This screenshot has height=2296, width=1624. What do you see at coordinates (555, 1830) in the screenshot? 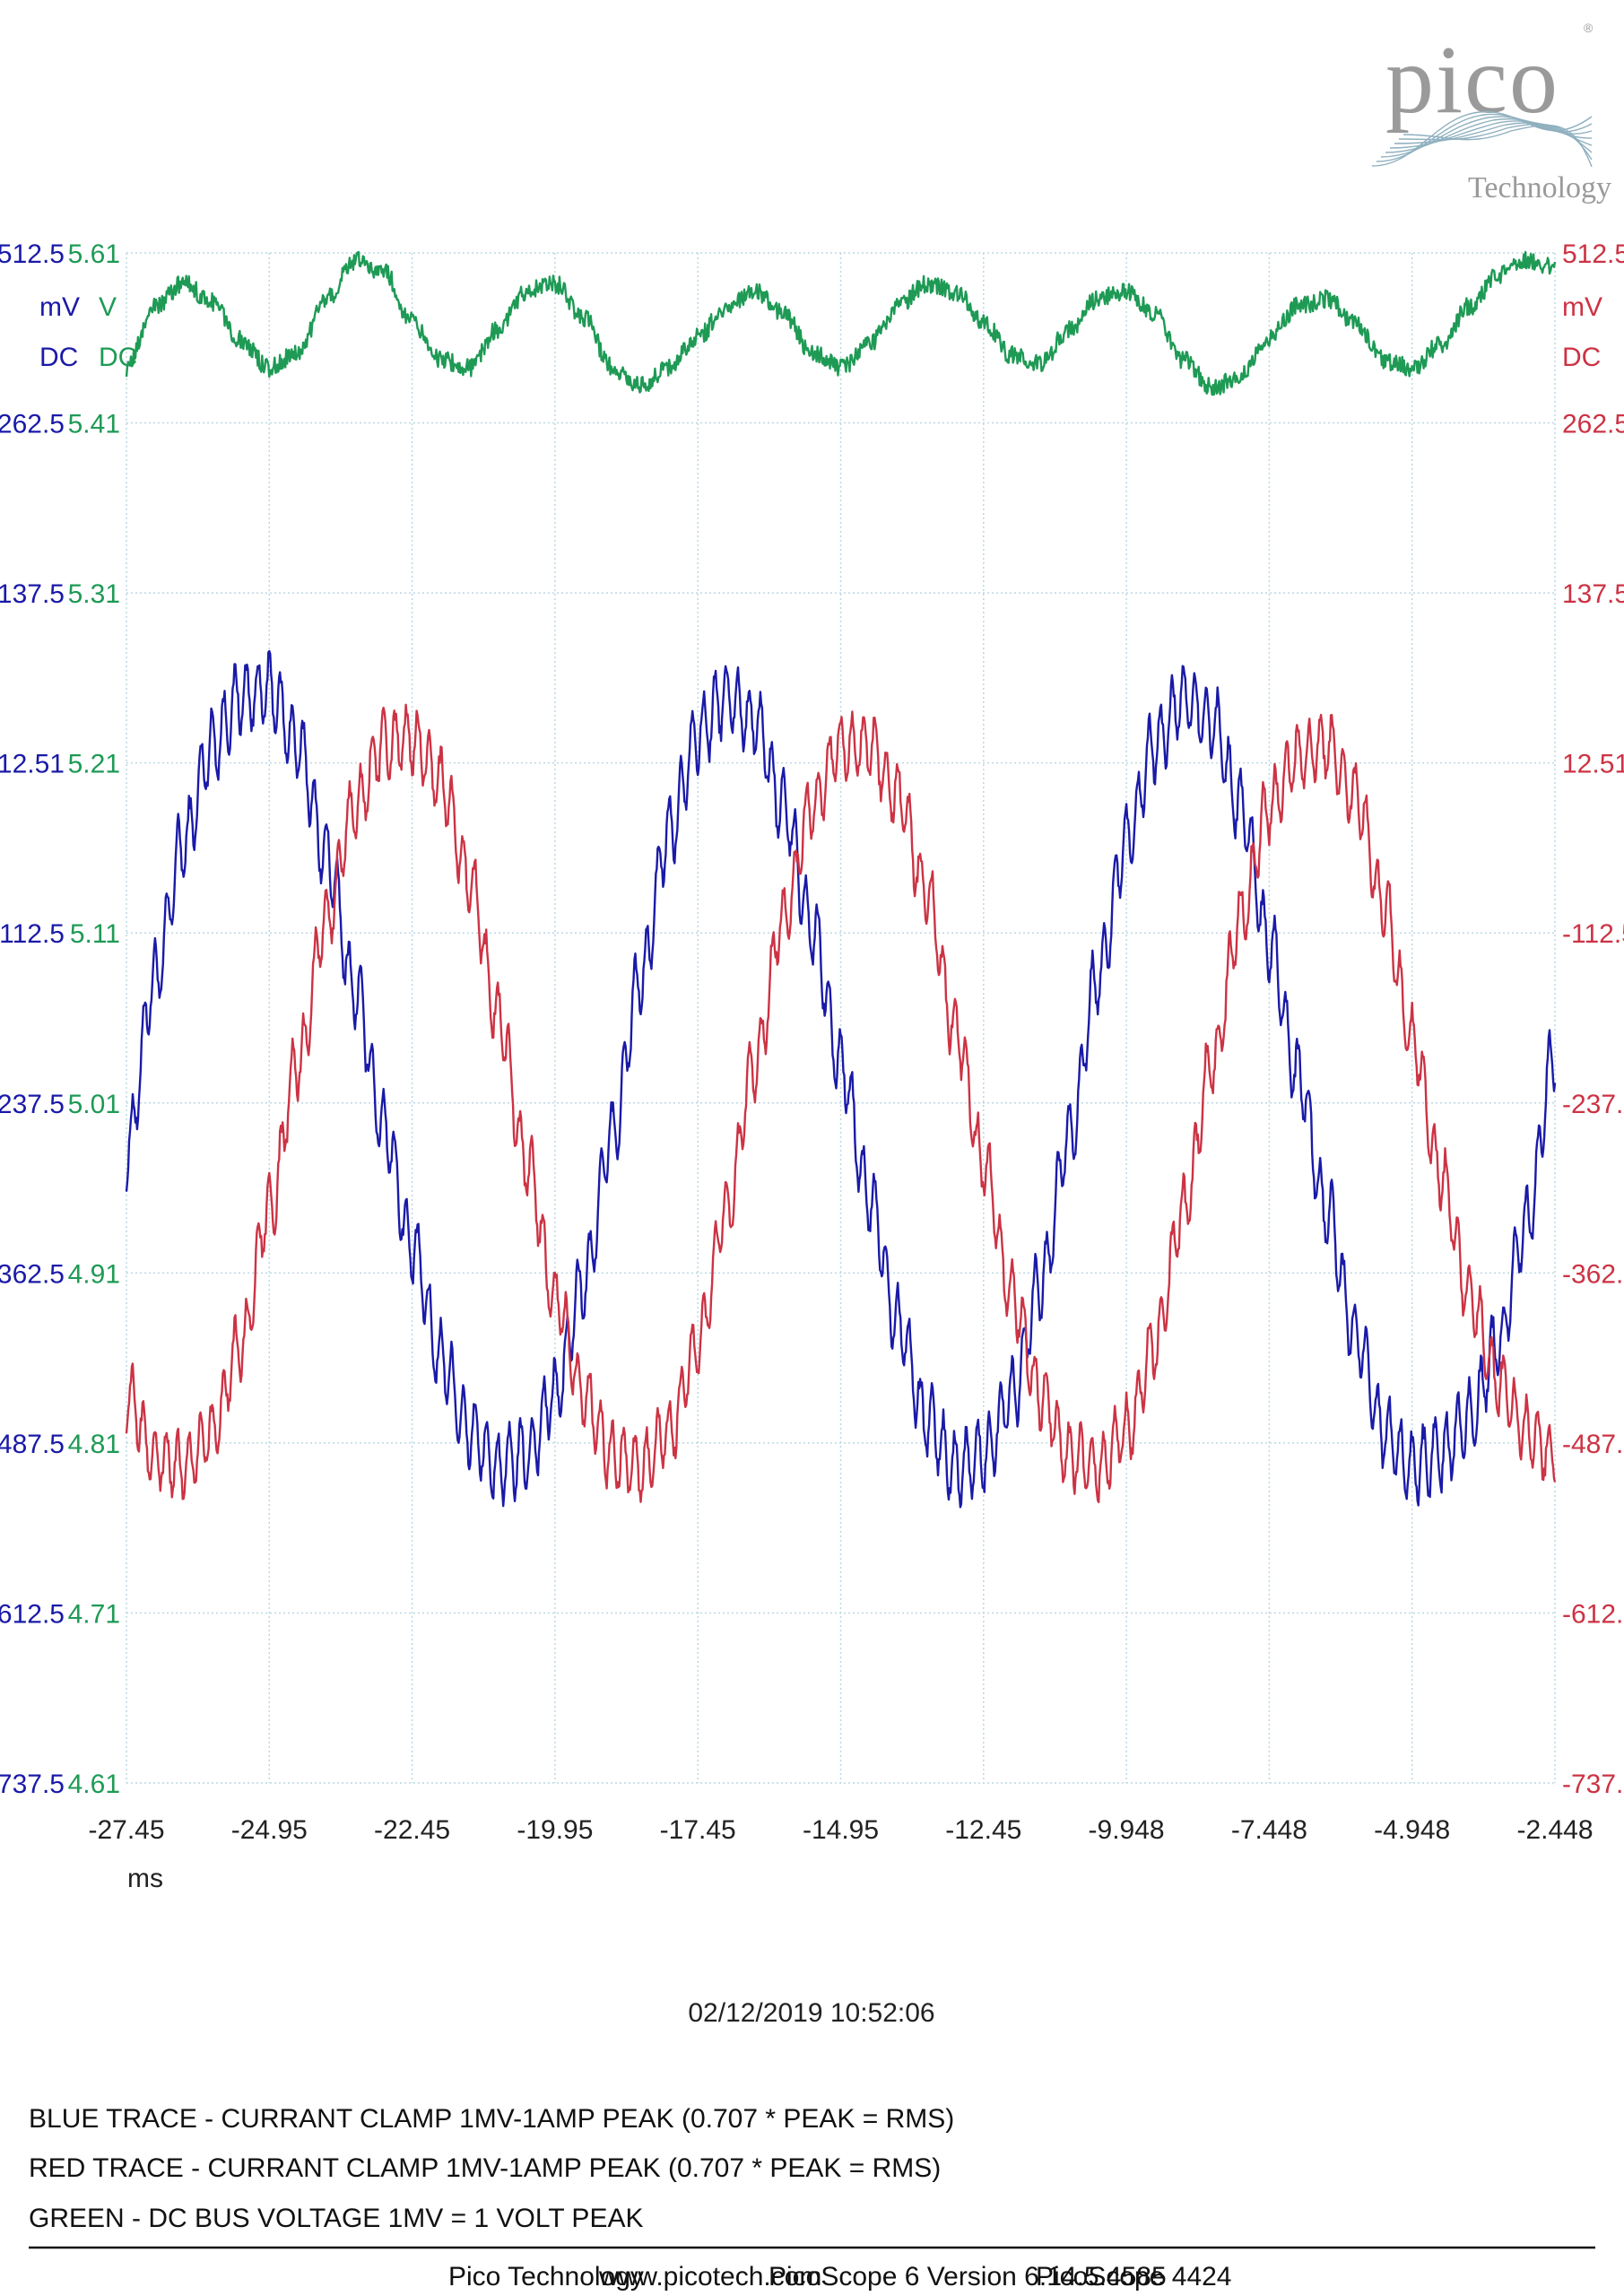
I see `x-tick-label: -19.95` at bounding box center [555, 1830].